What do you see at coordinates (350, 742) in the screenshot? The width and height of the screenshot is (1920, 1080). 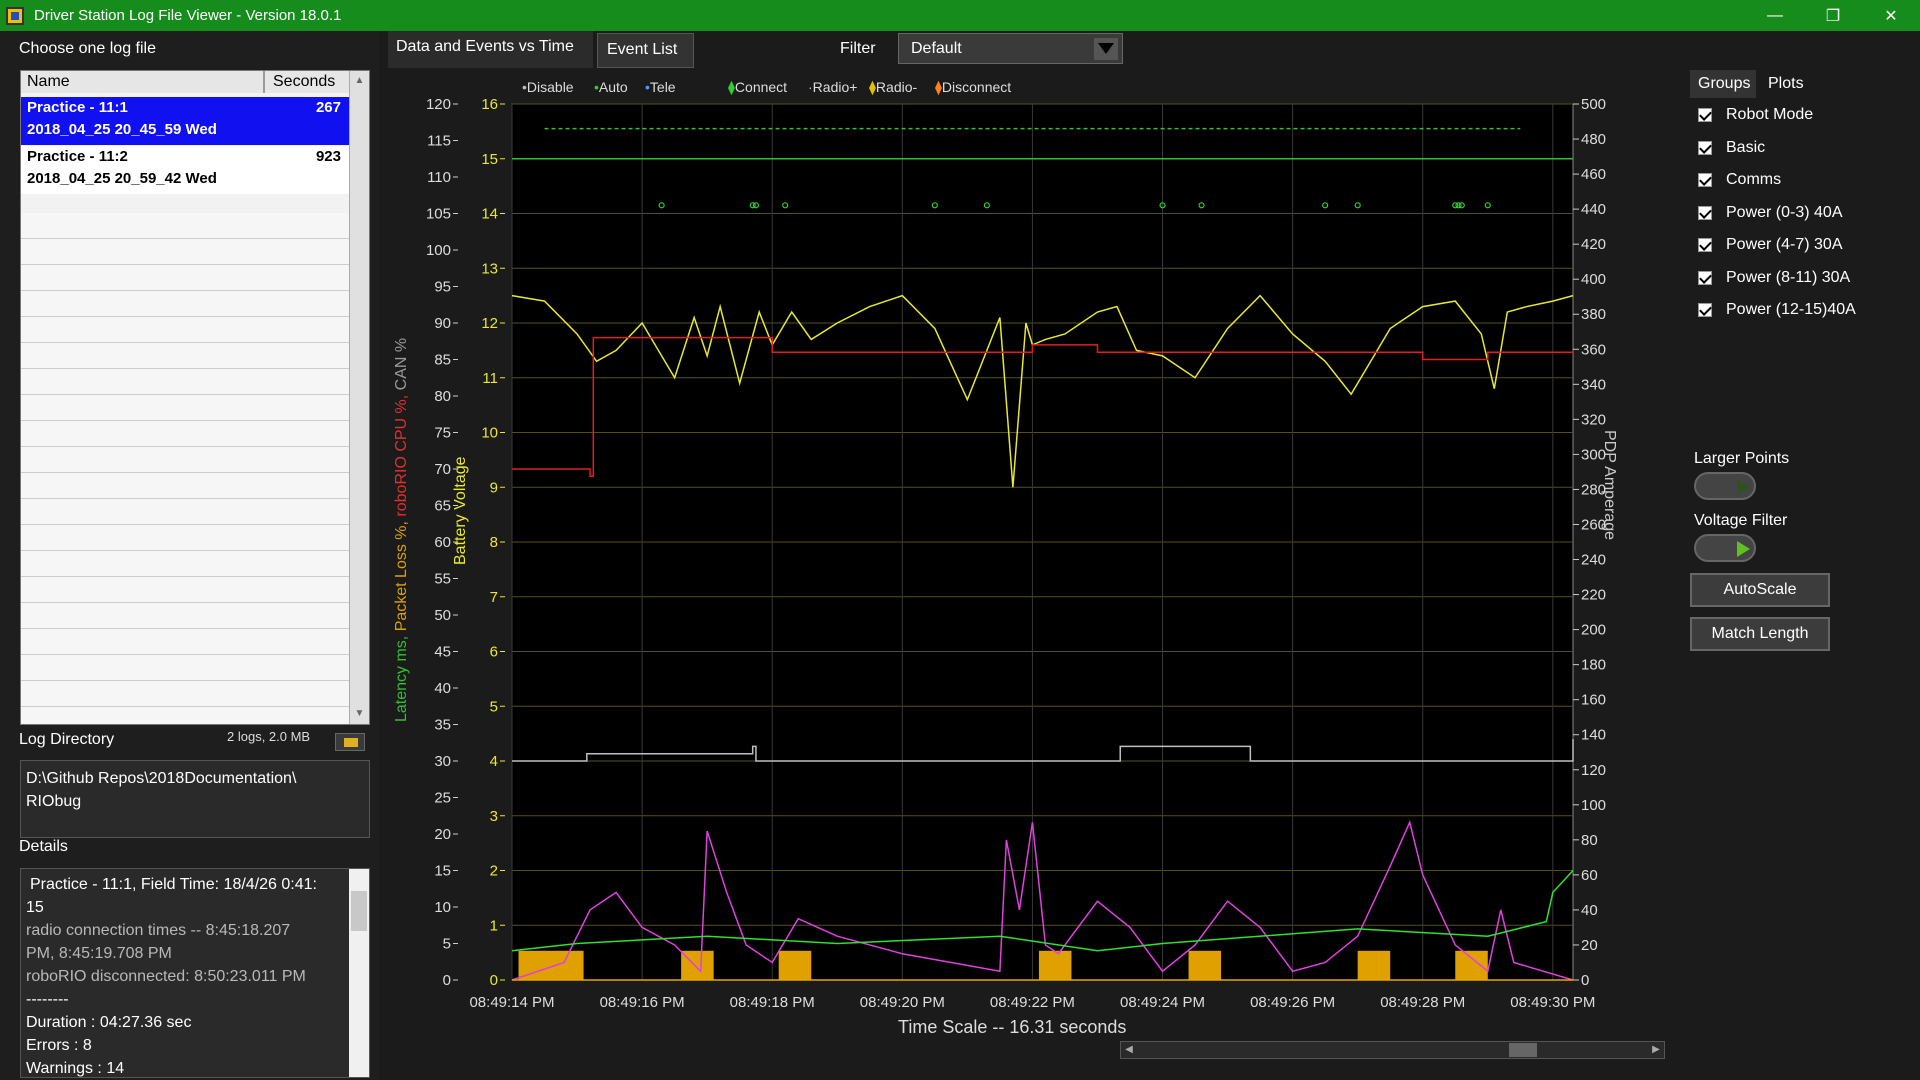 I see `browse-folder-icon` at bounding box center [350, 742].